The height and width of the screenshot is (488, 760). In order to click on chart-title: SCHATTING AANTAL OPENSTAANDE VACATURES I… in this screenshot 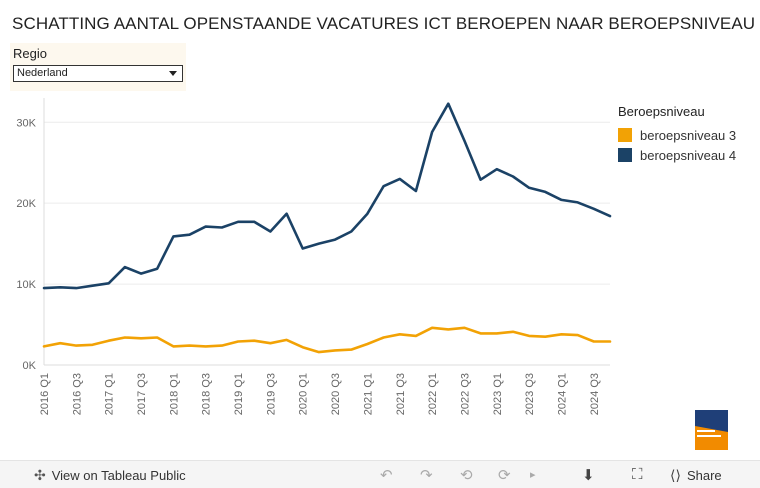, I will do `click(384, 23)`.